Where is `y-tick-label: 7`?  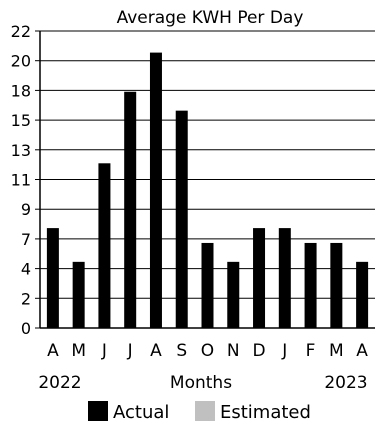
y-tick-label: 7 is located at coordinates (26, 239).